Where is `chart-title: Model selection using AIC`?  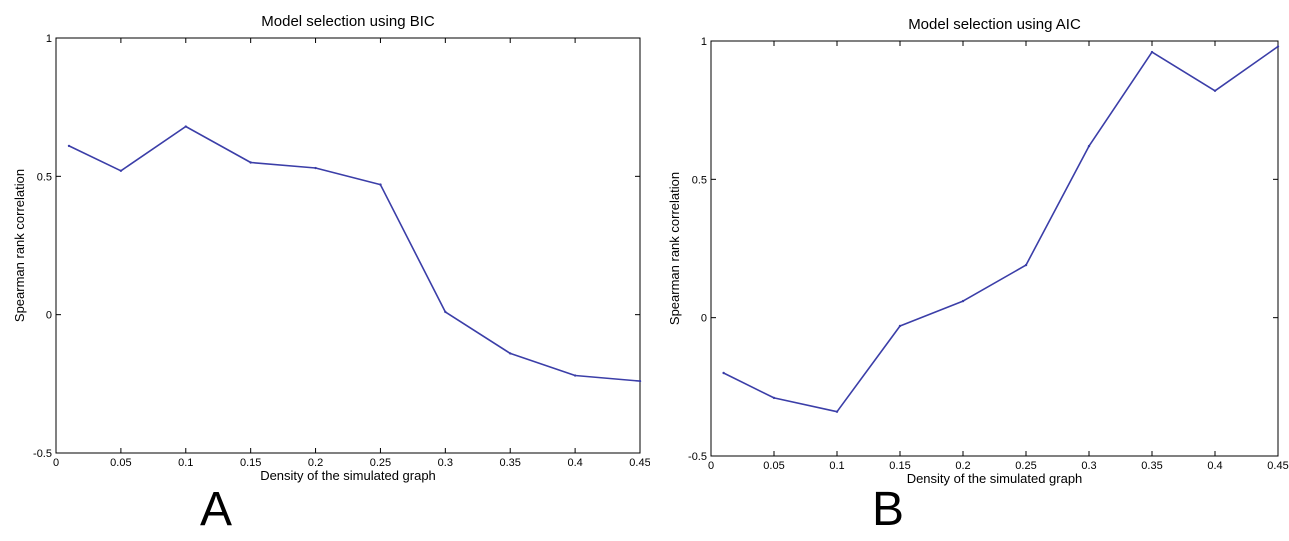 chart-title: Model selection using AIC is located at coordinates (994, 24).